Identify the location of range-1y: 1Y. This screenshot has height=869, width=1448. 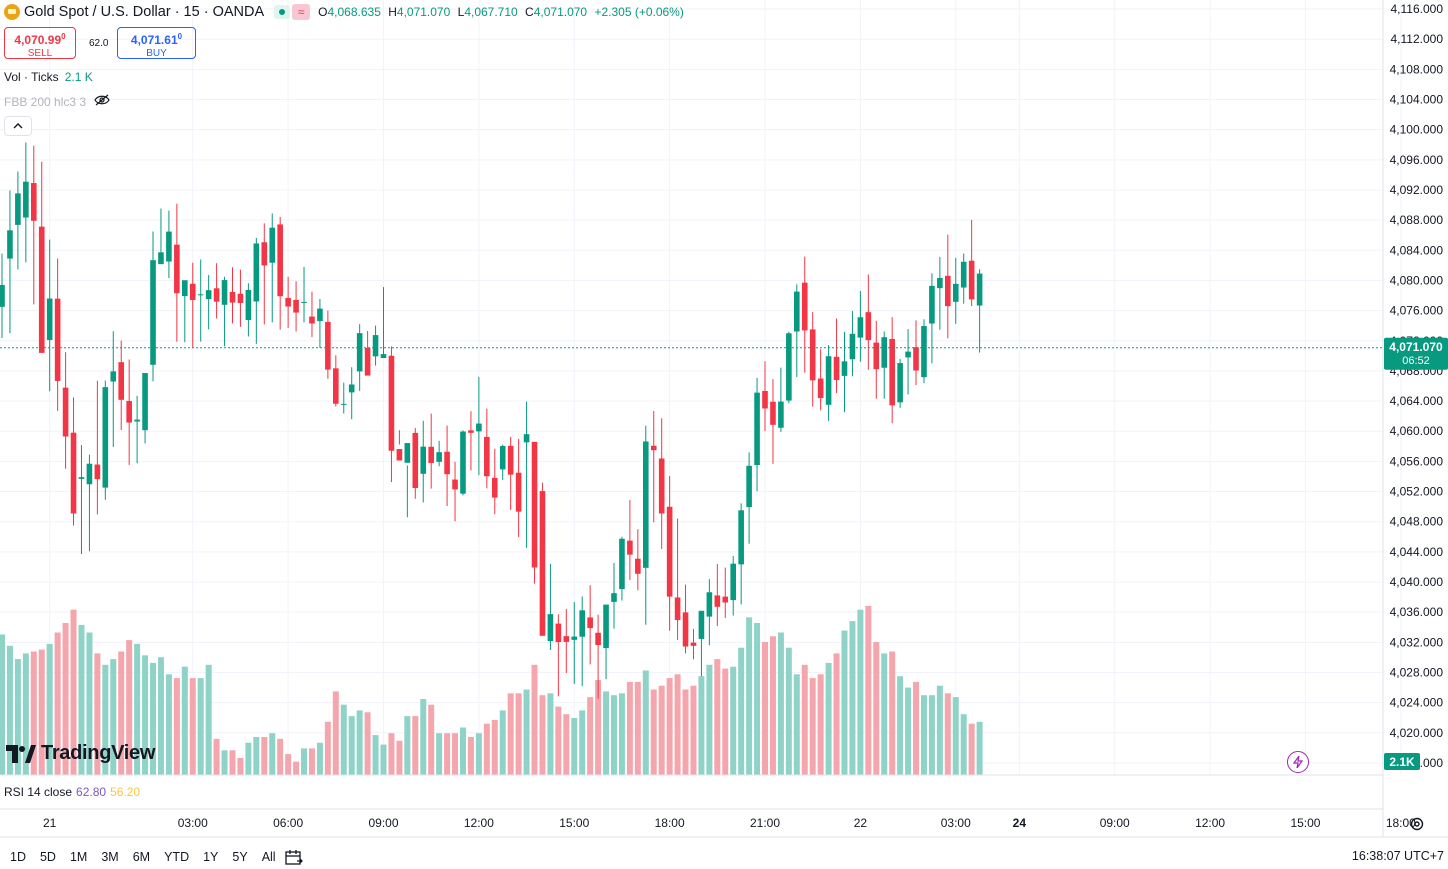
(211, 857).